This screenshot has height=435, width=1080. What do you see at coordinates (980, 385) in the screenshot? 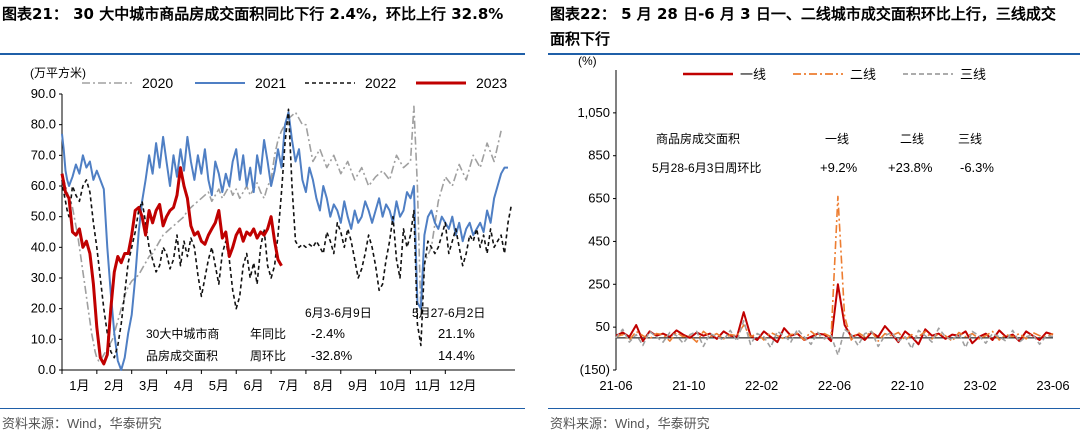
I see `x-tick-label: 23-02` at bounding box center [980, 385].